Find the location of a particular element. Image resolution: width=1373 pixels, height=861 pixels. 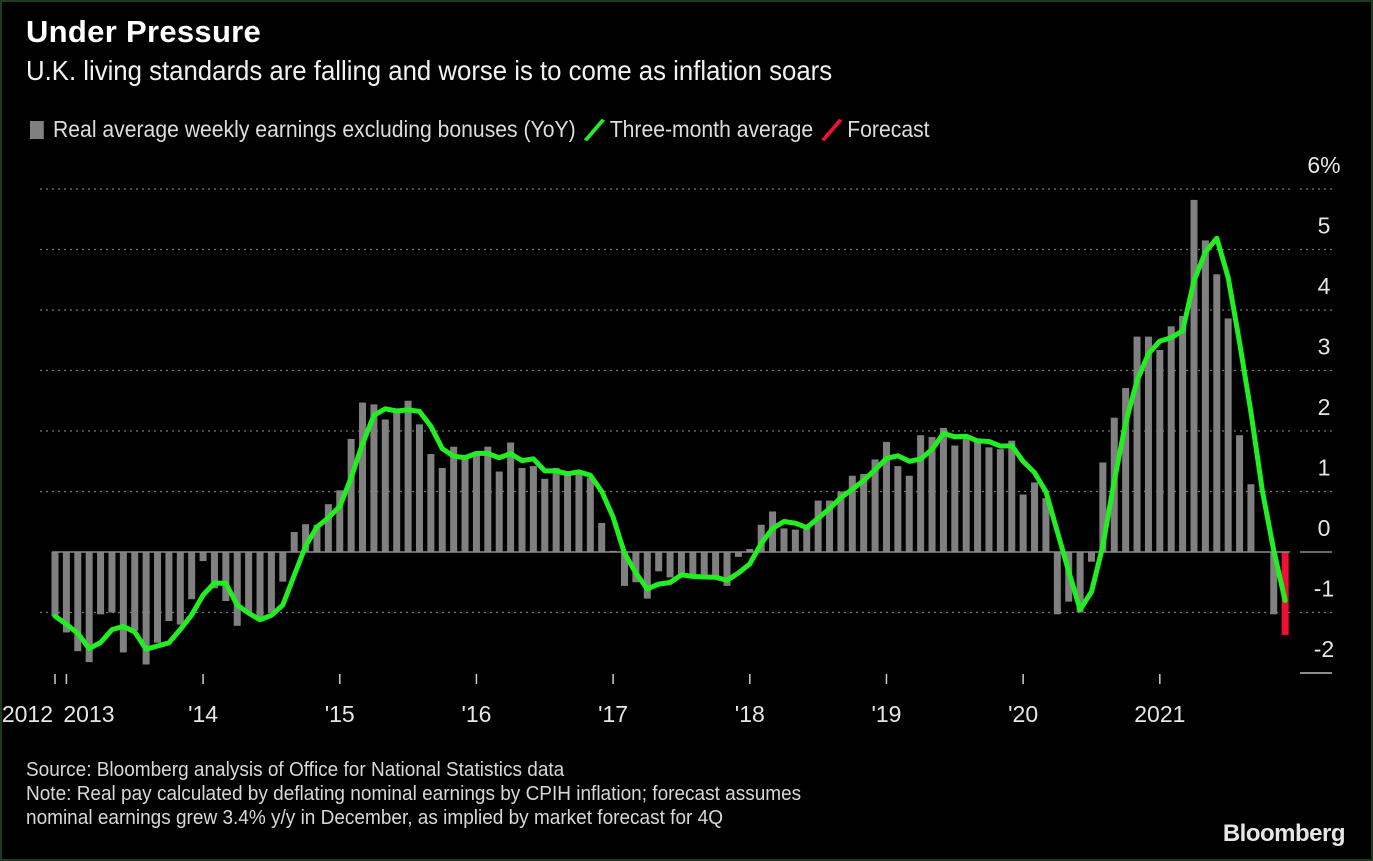

legend-line-label: Three-month average is located at coordinates (711, 129).